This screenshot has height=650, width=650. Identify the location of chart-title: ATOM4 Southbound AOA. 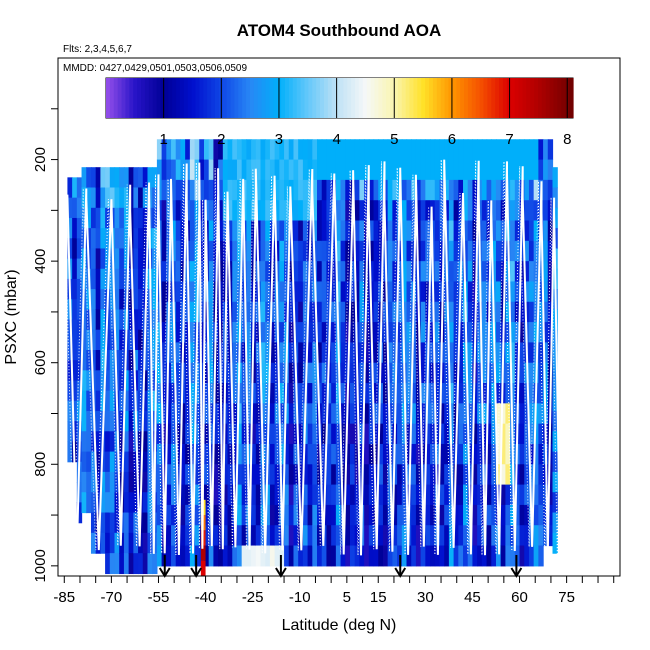
(339, 30).